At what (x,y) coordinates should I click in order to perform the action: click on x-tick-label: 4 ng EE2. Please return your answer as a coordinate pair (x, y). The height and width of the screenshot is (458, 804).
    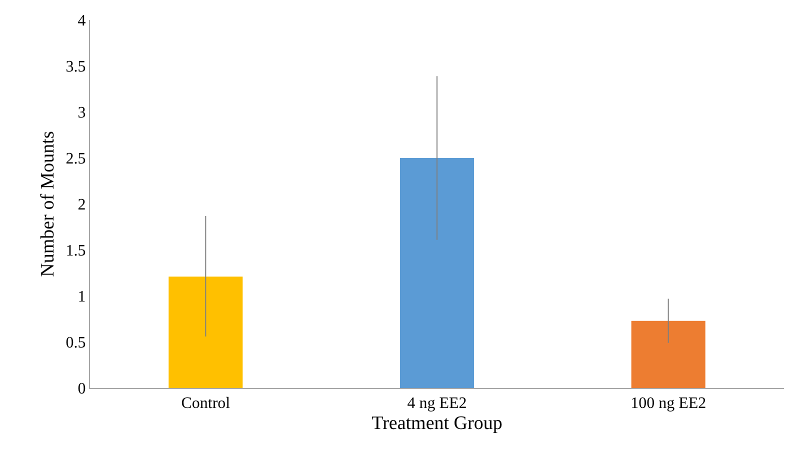
    Looking at the image, I should click on (437, 403).